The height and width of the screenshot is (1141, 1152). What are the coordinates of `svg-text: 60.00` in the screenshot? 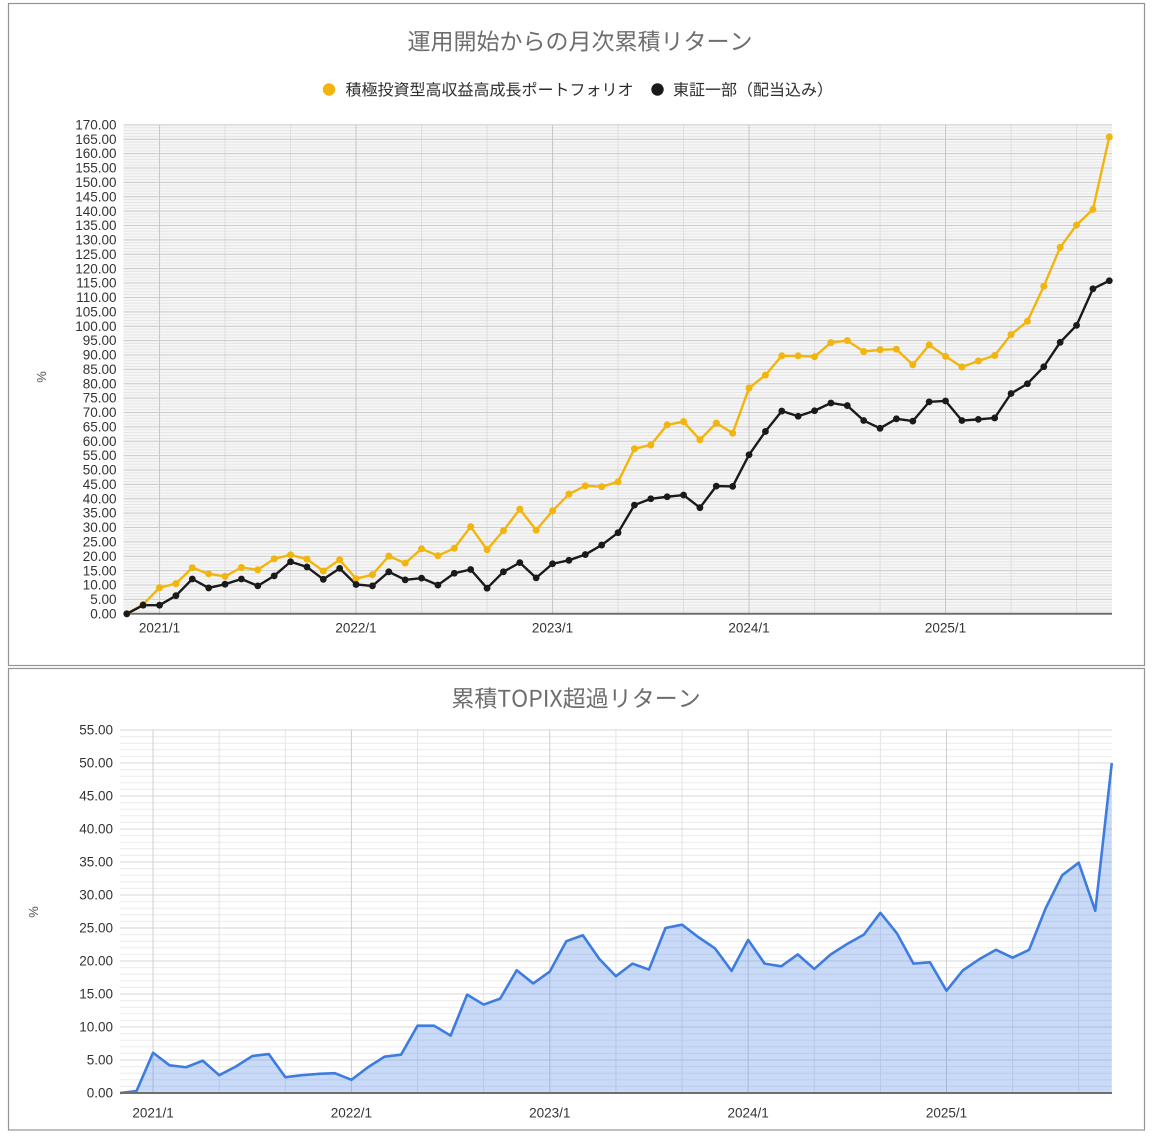 It's located at (100, 441).